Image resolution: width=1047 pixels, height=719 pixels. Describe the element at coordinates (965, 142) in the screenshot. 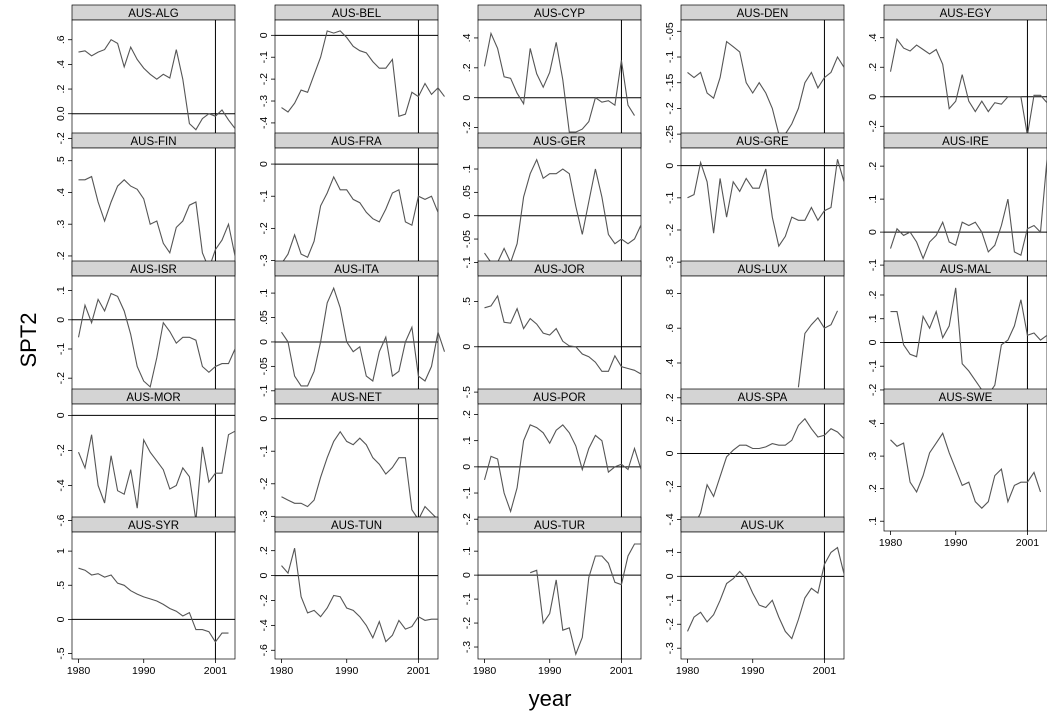

I see `panel-title: AUS-IRE` at that location.